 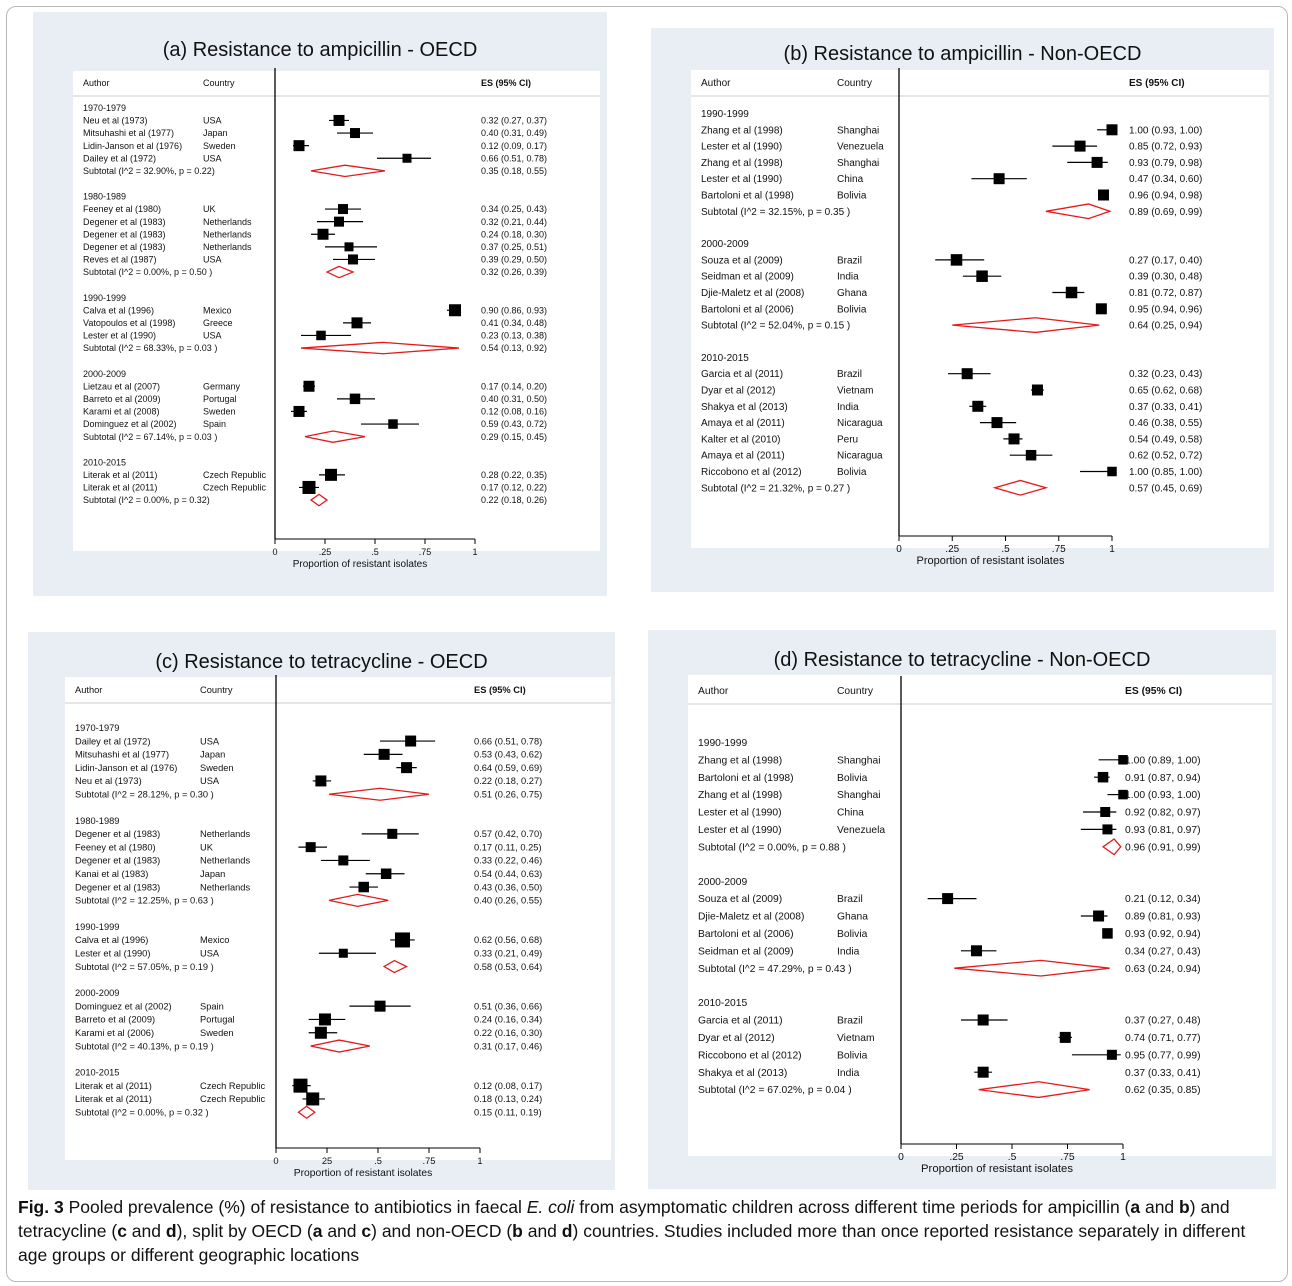 I want to click on subtotal-label: Subtotal (I^2 = 67.14%, p = 0.03 ), so click(x=150, y=437).